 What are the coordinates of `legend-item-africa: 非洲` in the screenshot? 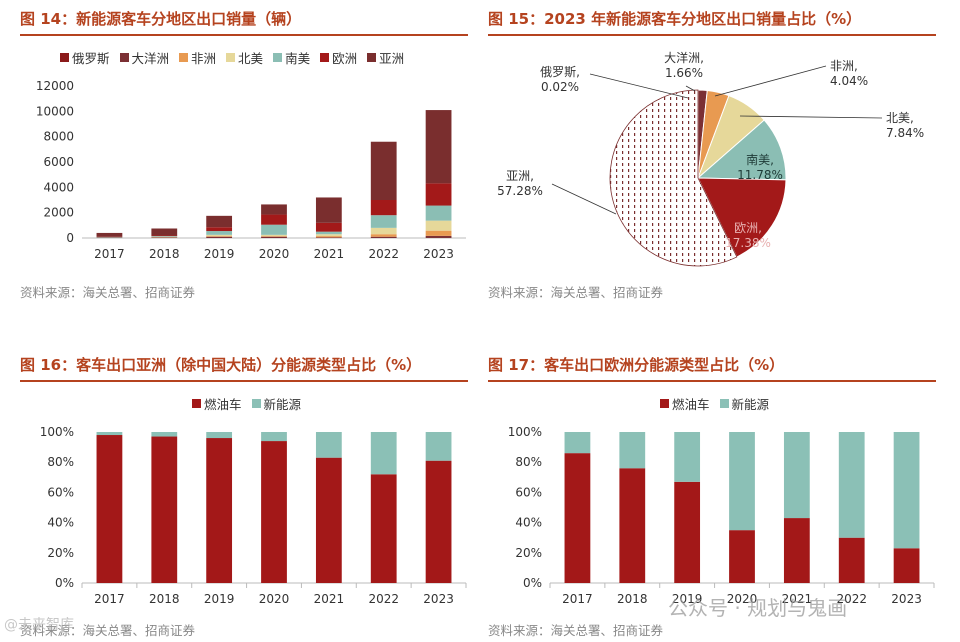 It's located at (197, 57).